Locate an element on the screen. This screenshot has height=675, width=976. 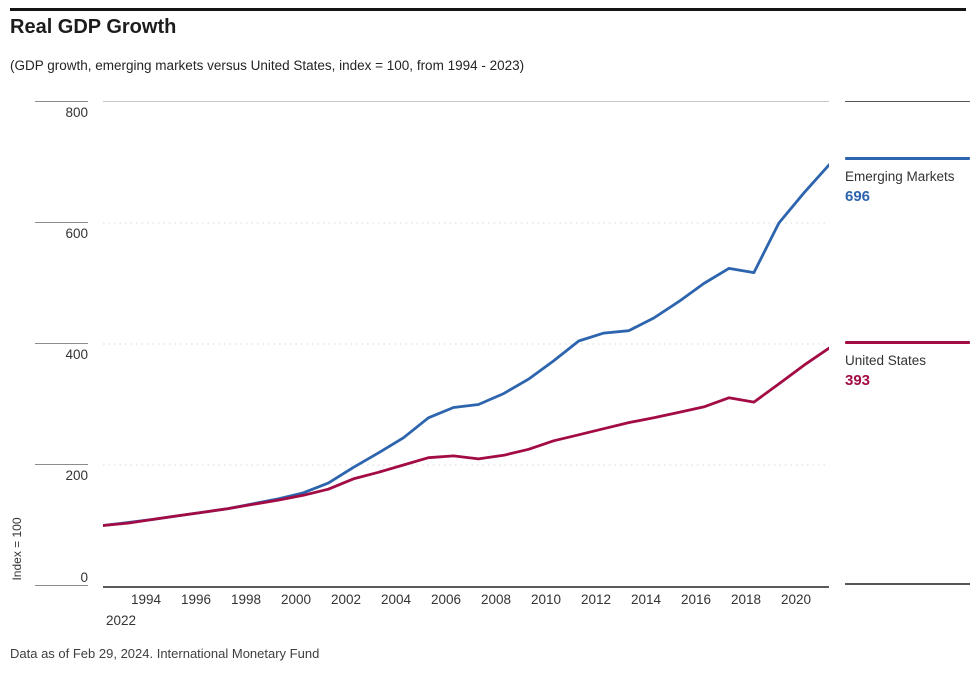
x-tick-2014: 2014 is located at coordinates (646, 599).